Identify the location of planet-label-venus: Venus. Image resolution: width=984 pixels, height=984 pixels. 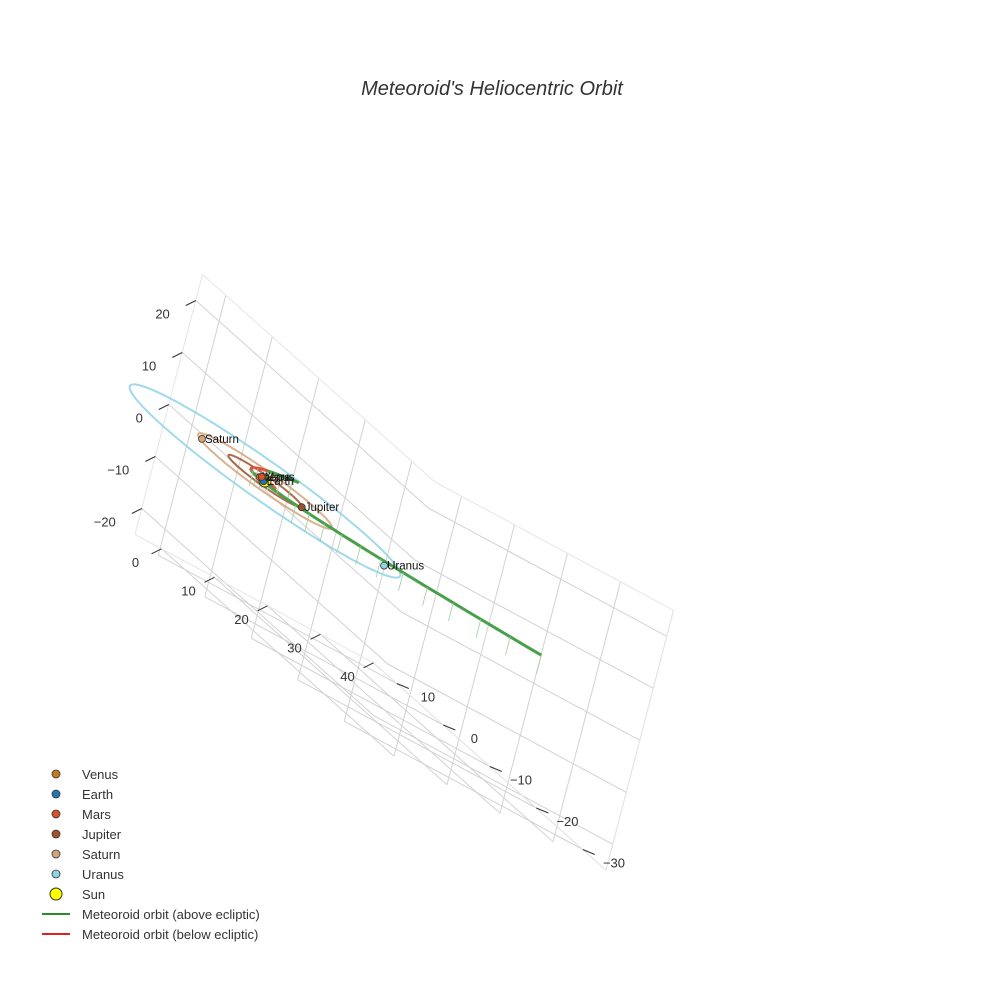
(279, 478).